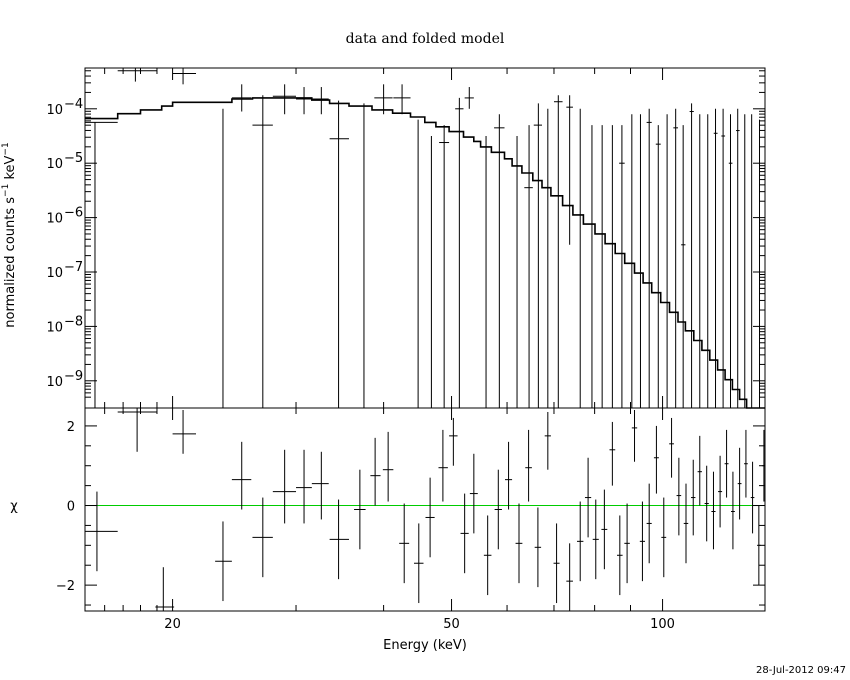 Image resolution: width=850 pixels, height=680 pixels. Describe the element at coordinates (662, 624) in the screenshot. I see `x-tick-label: 100` at that location.